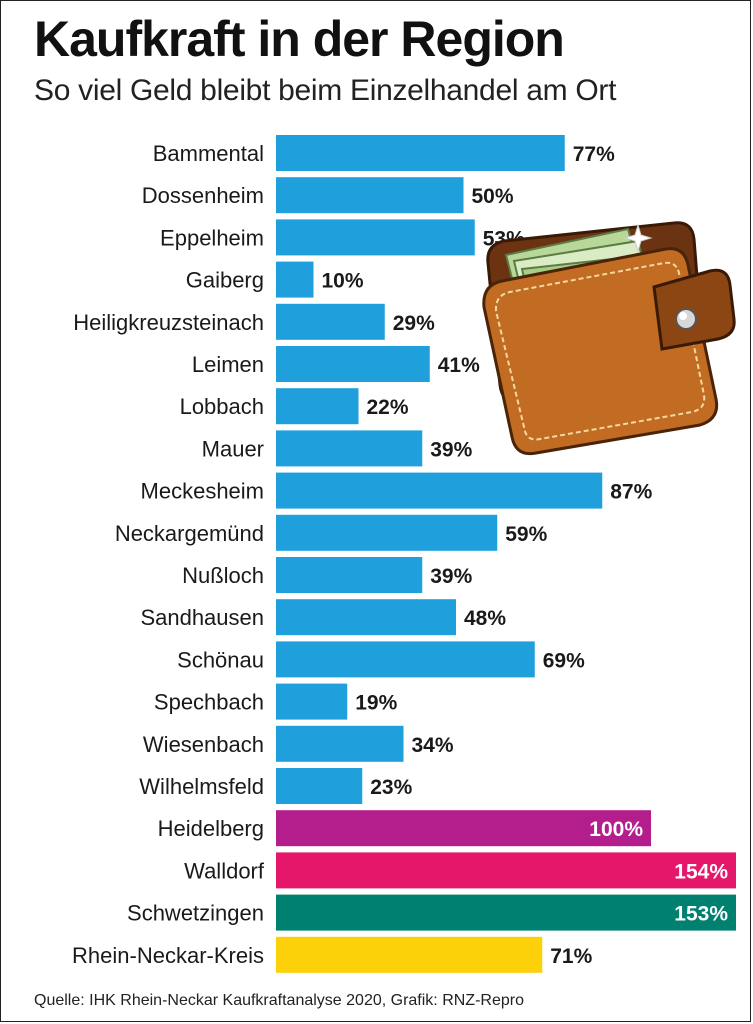 The width and height of the screenshot is (753, 1024). I want to click on value-label: 23%, so click(391, 787).